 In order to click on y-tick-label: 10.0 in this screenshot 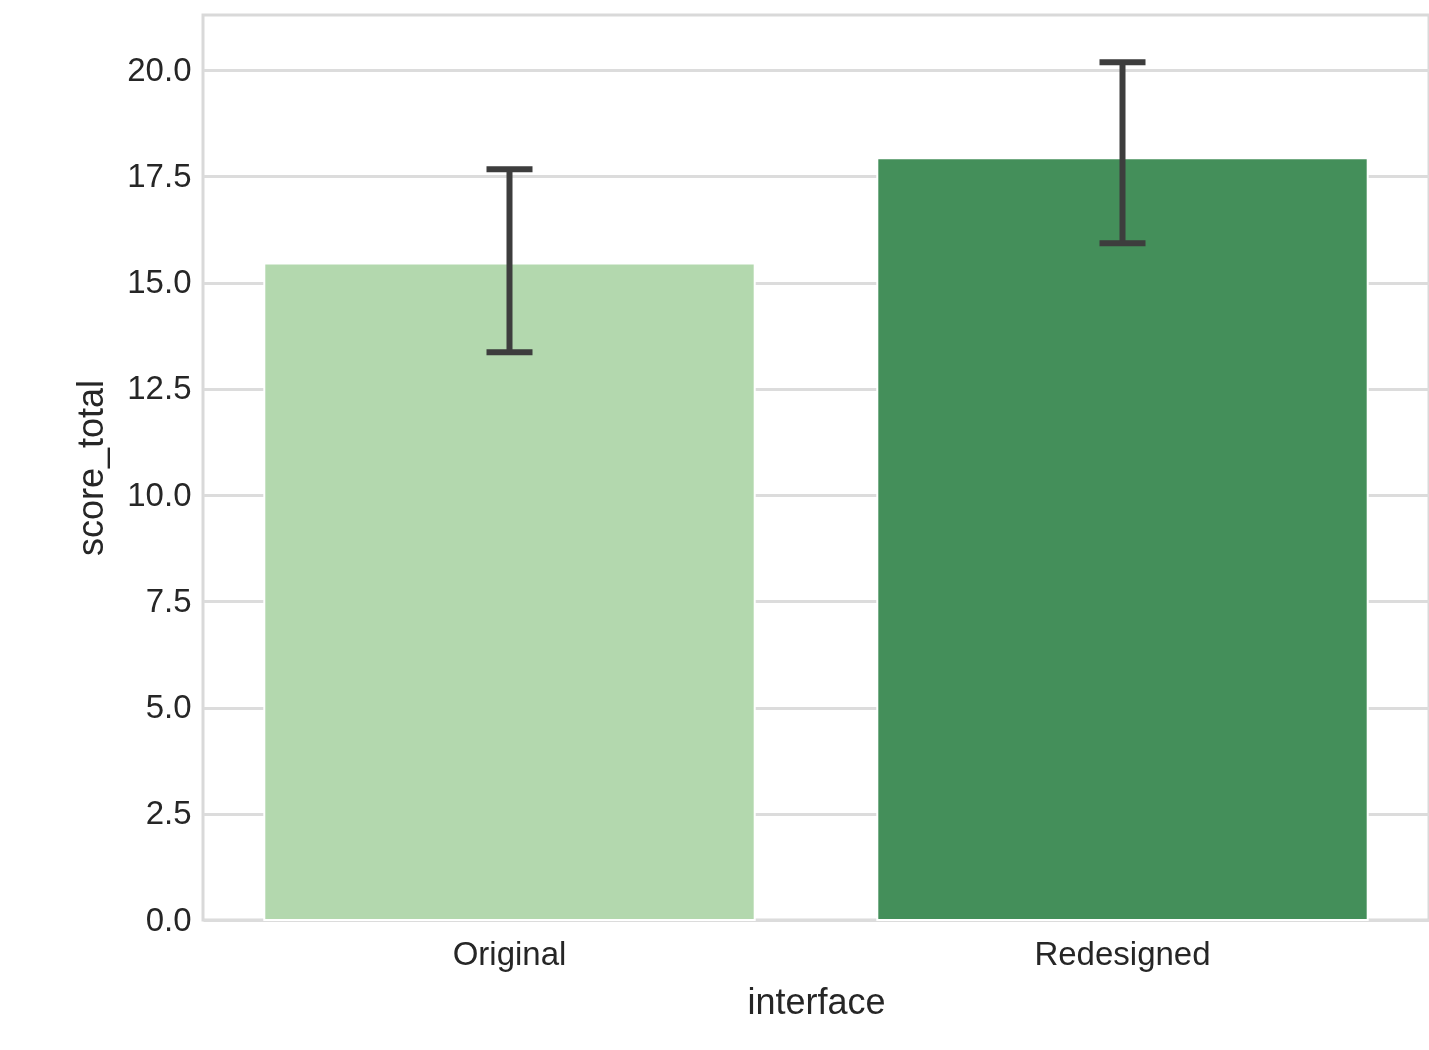, I will do `click(159, 494)`.